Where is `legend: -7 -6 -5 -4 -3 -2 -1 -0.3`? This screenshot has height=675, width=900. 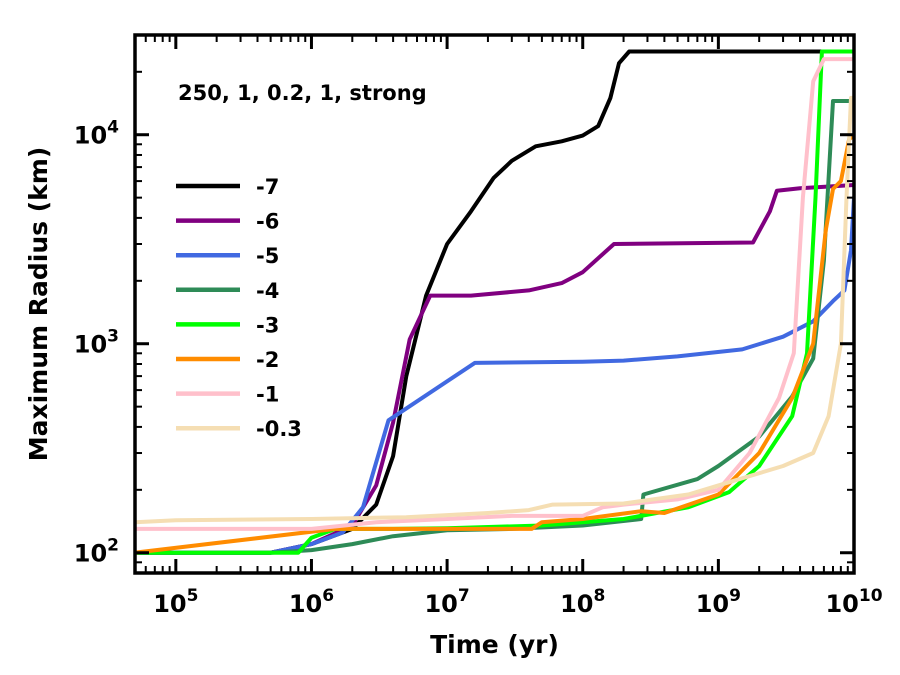 legend: -7 -6 -5 -4 -3 -2 -1 -0.3 is located at coordinates (239, 308).